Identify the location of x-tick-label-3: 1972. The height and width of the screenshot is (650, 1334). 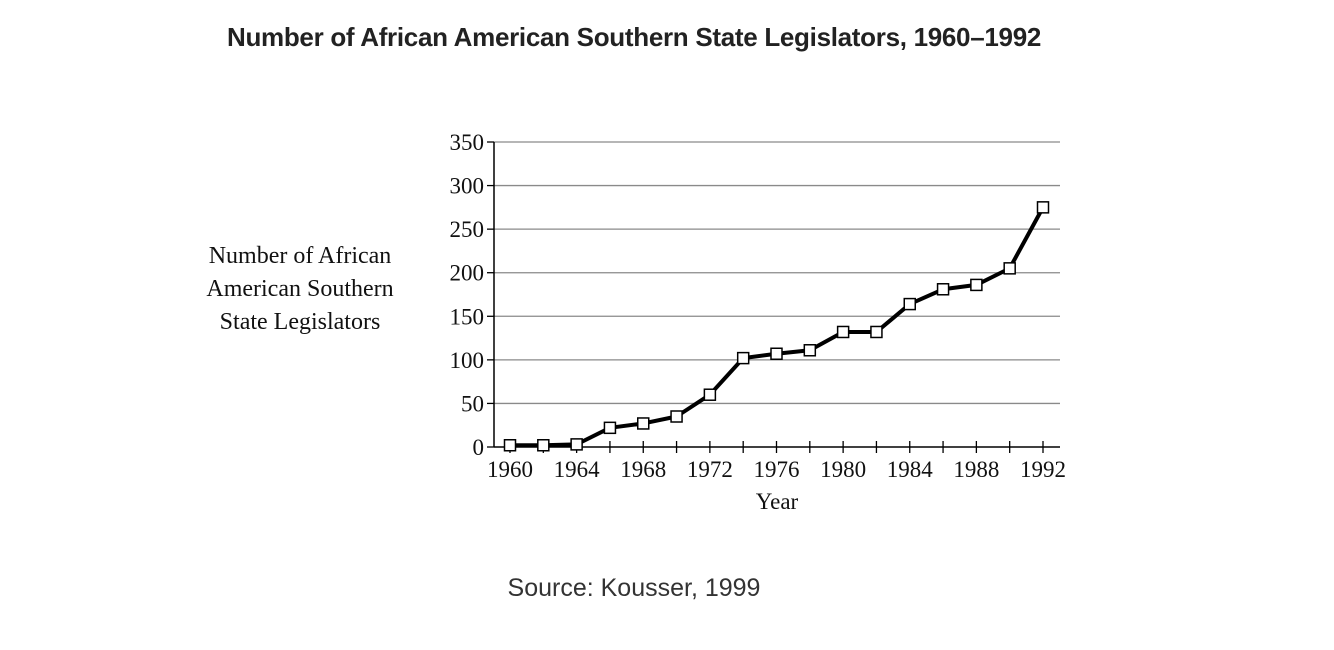
(710, 469).